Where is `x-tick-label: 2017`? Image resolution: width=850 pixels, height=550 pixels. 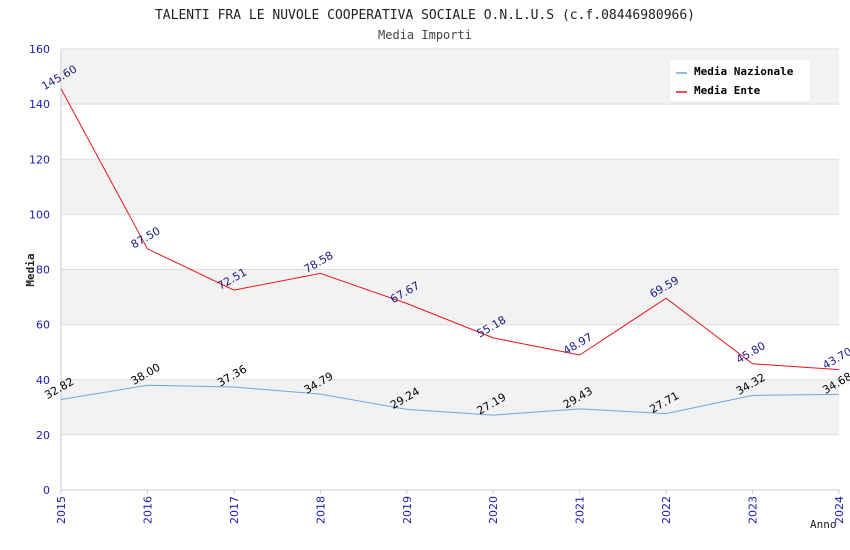
x-tick-label: 2017 is located at coordinates (234, 510).